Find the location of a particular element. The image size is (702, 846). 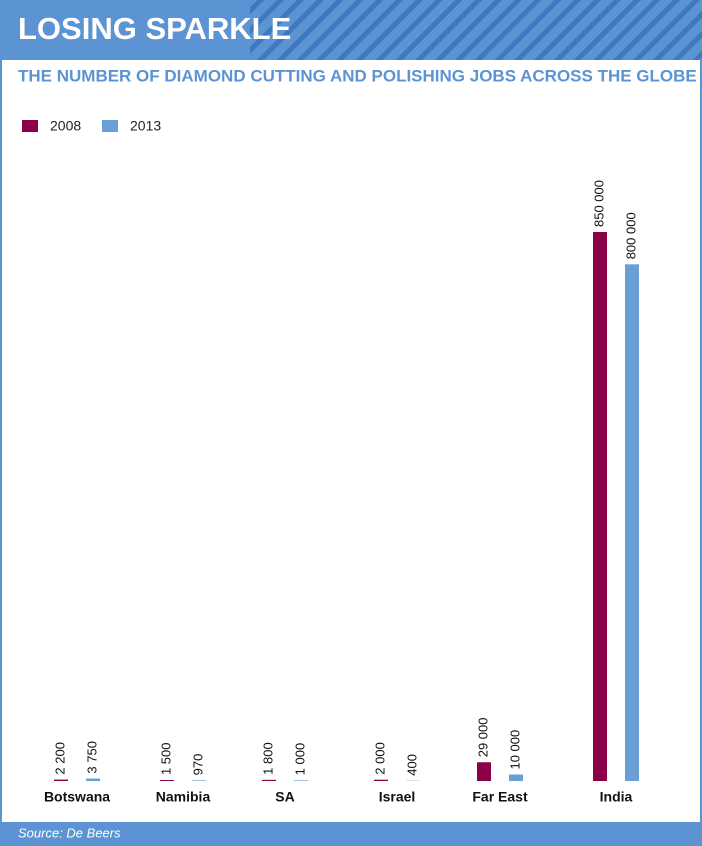

data-label: 850 000 is located at coordinates (598, 203).